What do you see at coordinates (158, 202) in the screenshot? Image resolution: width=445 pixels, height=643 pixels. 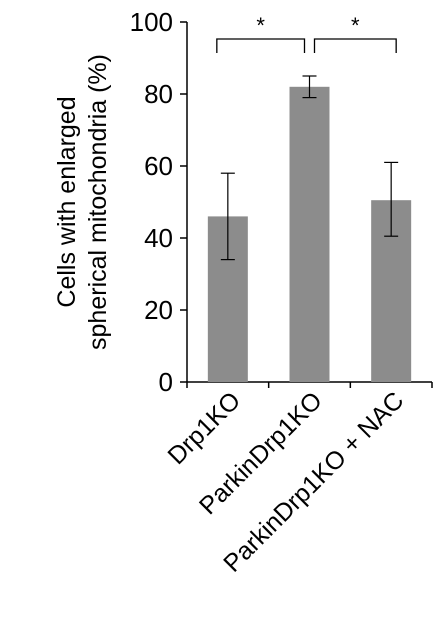 I see `y-axis-ticks: 0 20 40 60 80 100` at bounding box center [158, 202].